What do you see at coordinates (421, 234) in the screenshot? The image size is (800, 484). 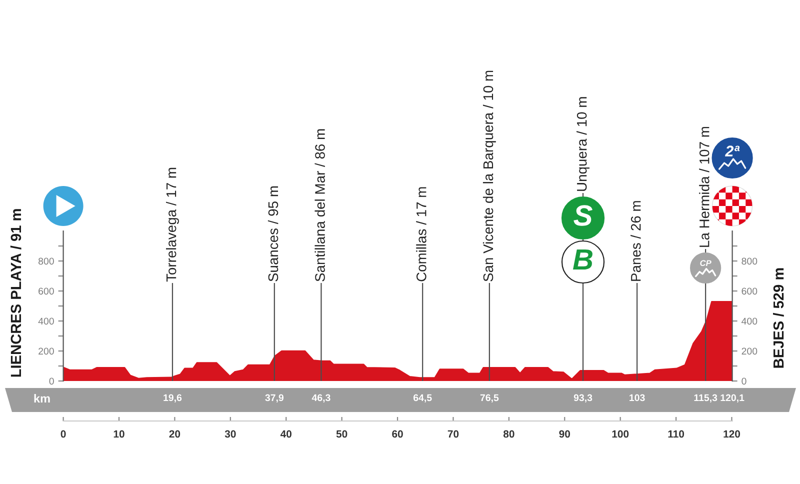 I see `ref-line-label: Comillas / 17 m` at bounding box center [421, 234].